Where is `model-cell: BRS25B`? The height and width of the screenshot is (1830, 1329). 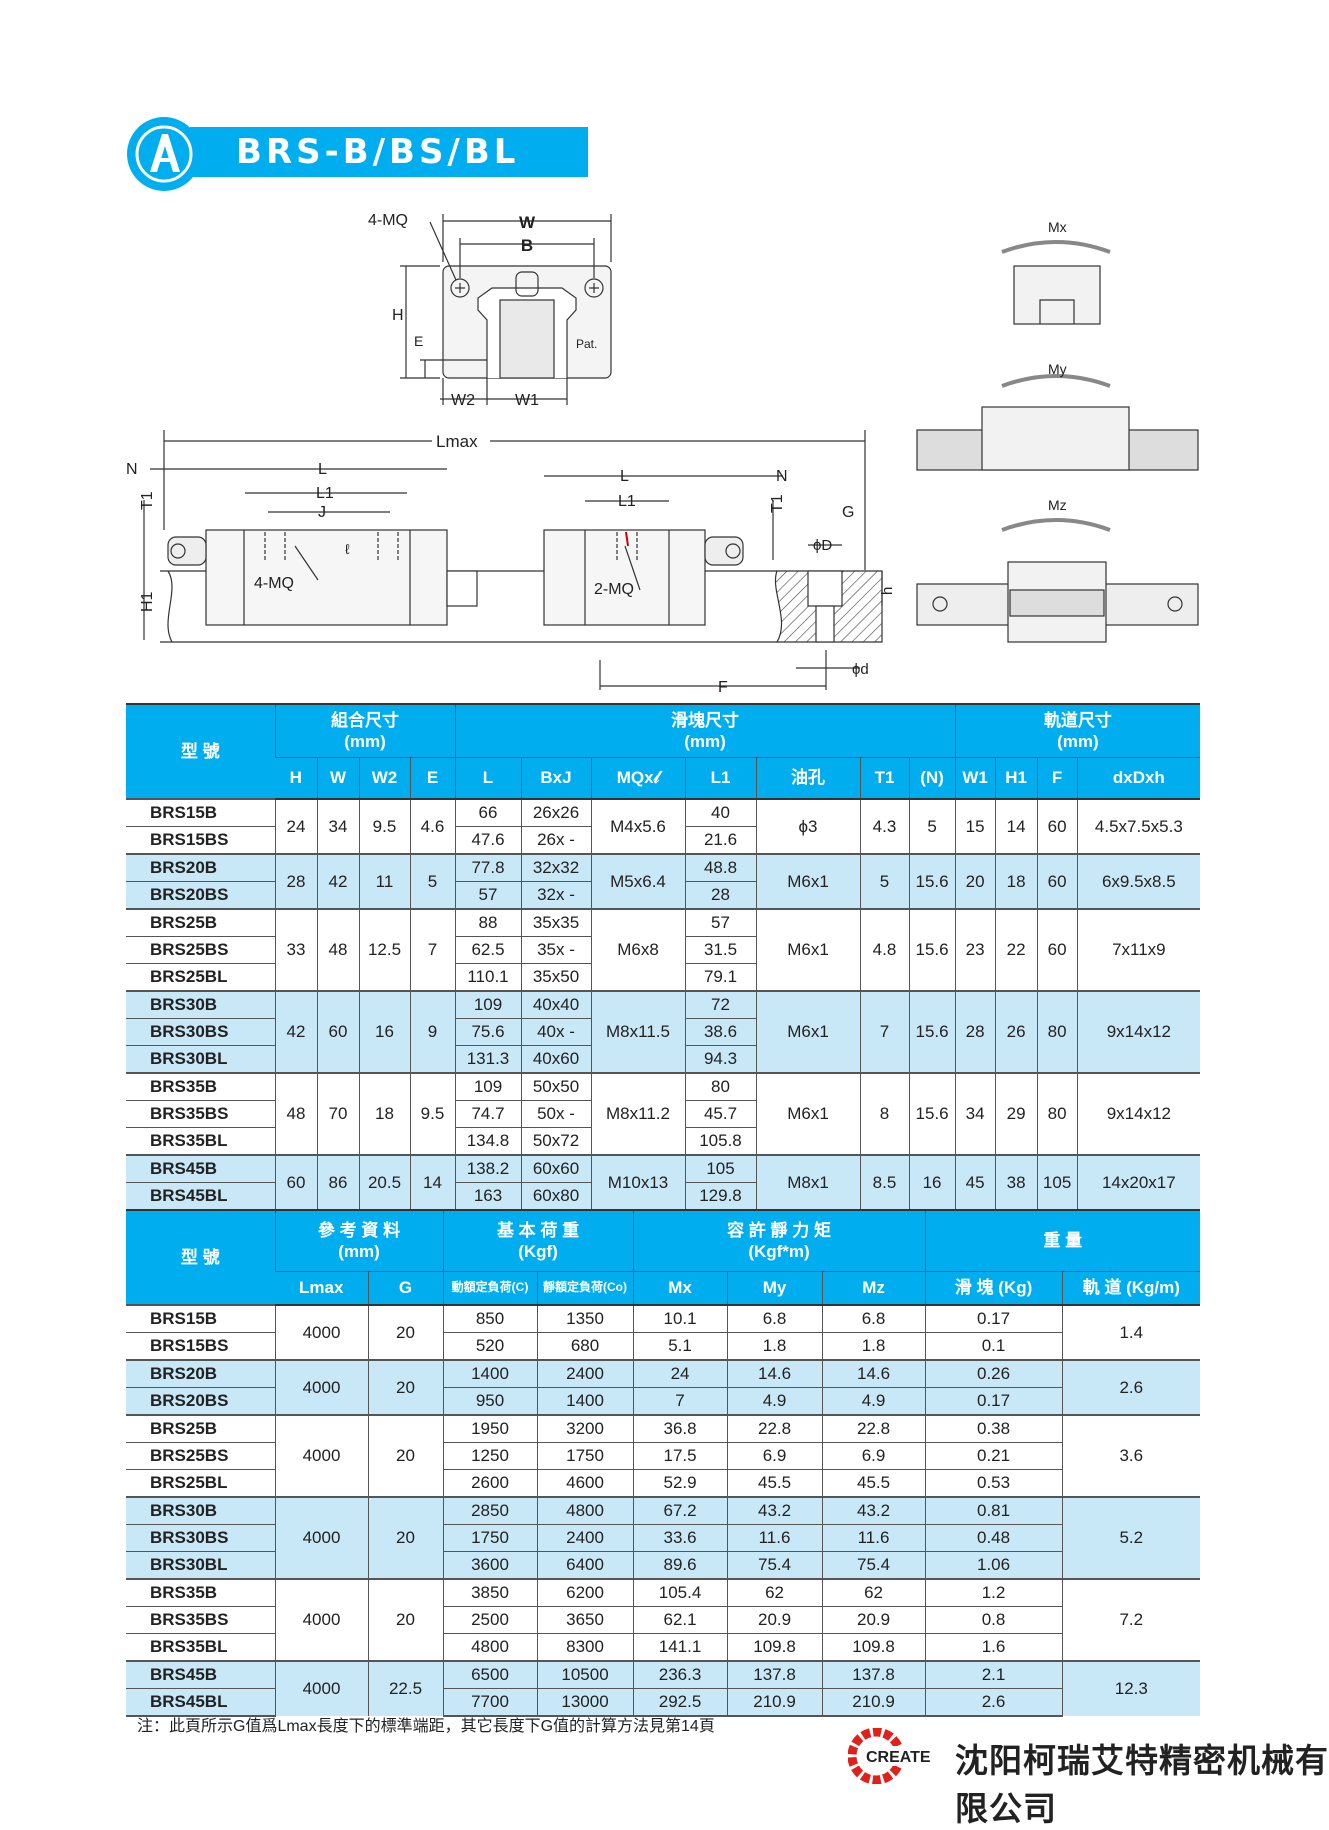
model-cell: BRS25B is located at coordinates (200, 1428).